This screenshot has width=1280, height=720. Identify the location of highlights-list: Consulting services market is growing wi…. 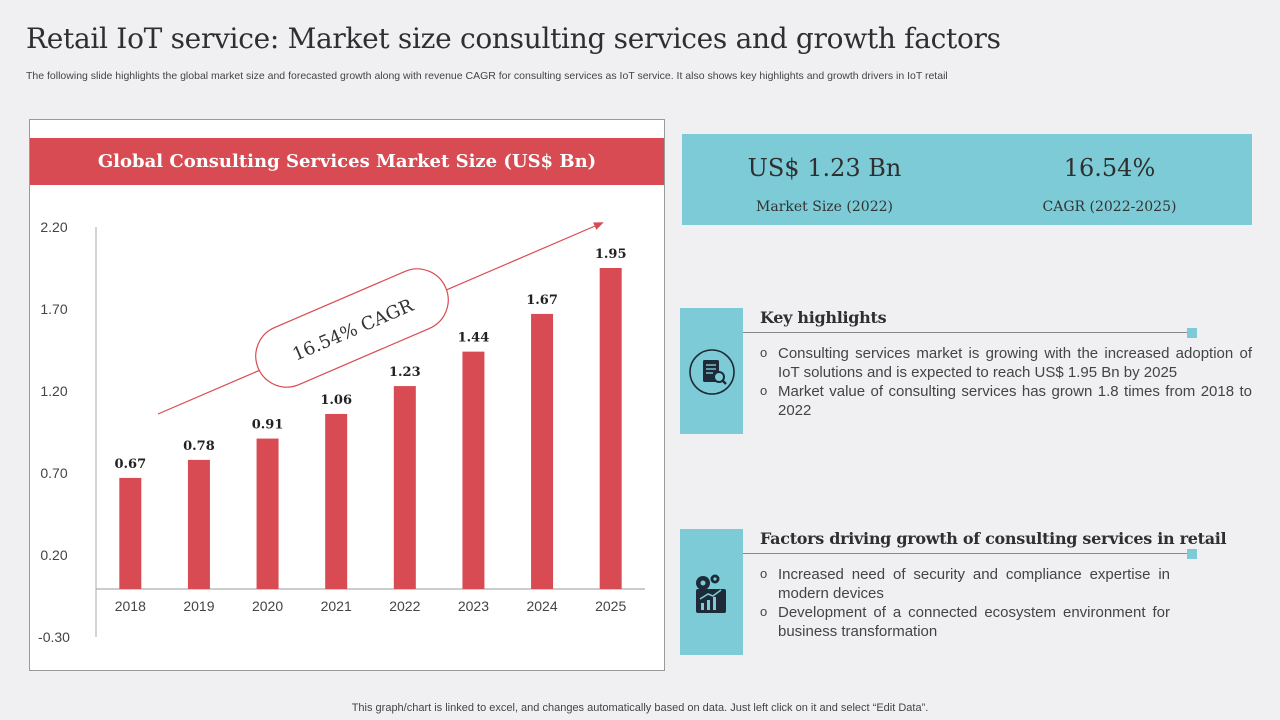
(1006, 381).